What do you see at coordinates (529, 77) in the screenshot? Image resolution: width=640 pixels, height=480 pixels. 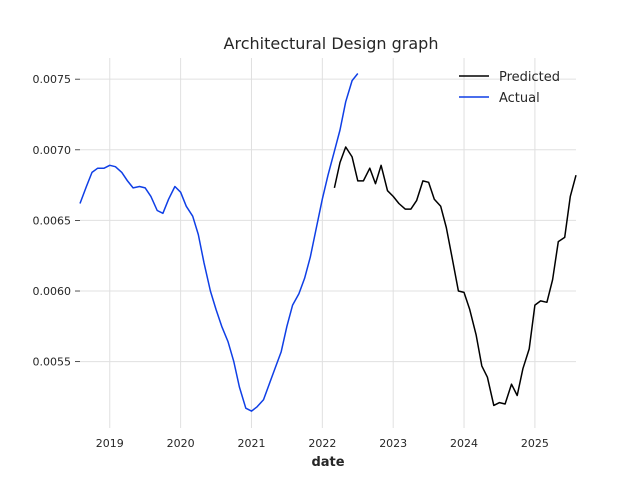 I see `legend-label-predicted: Predicted` at bounding box center [529, 77].